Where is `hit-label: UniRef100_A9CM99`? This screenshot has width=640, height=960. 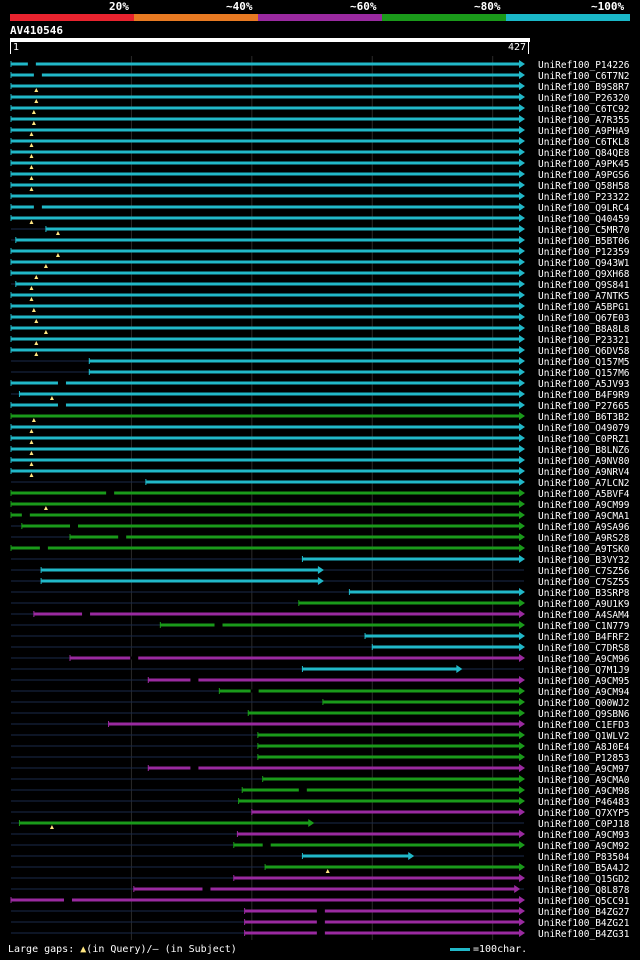
hit-label: UniRef100_A9CM99 is located at coordinates (584, 505).